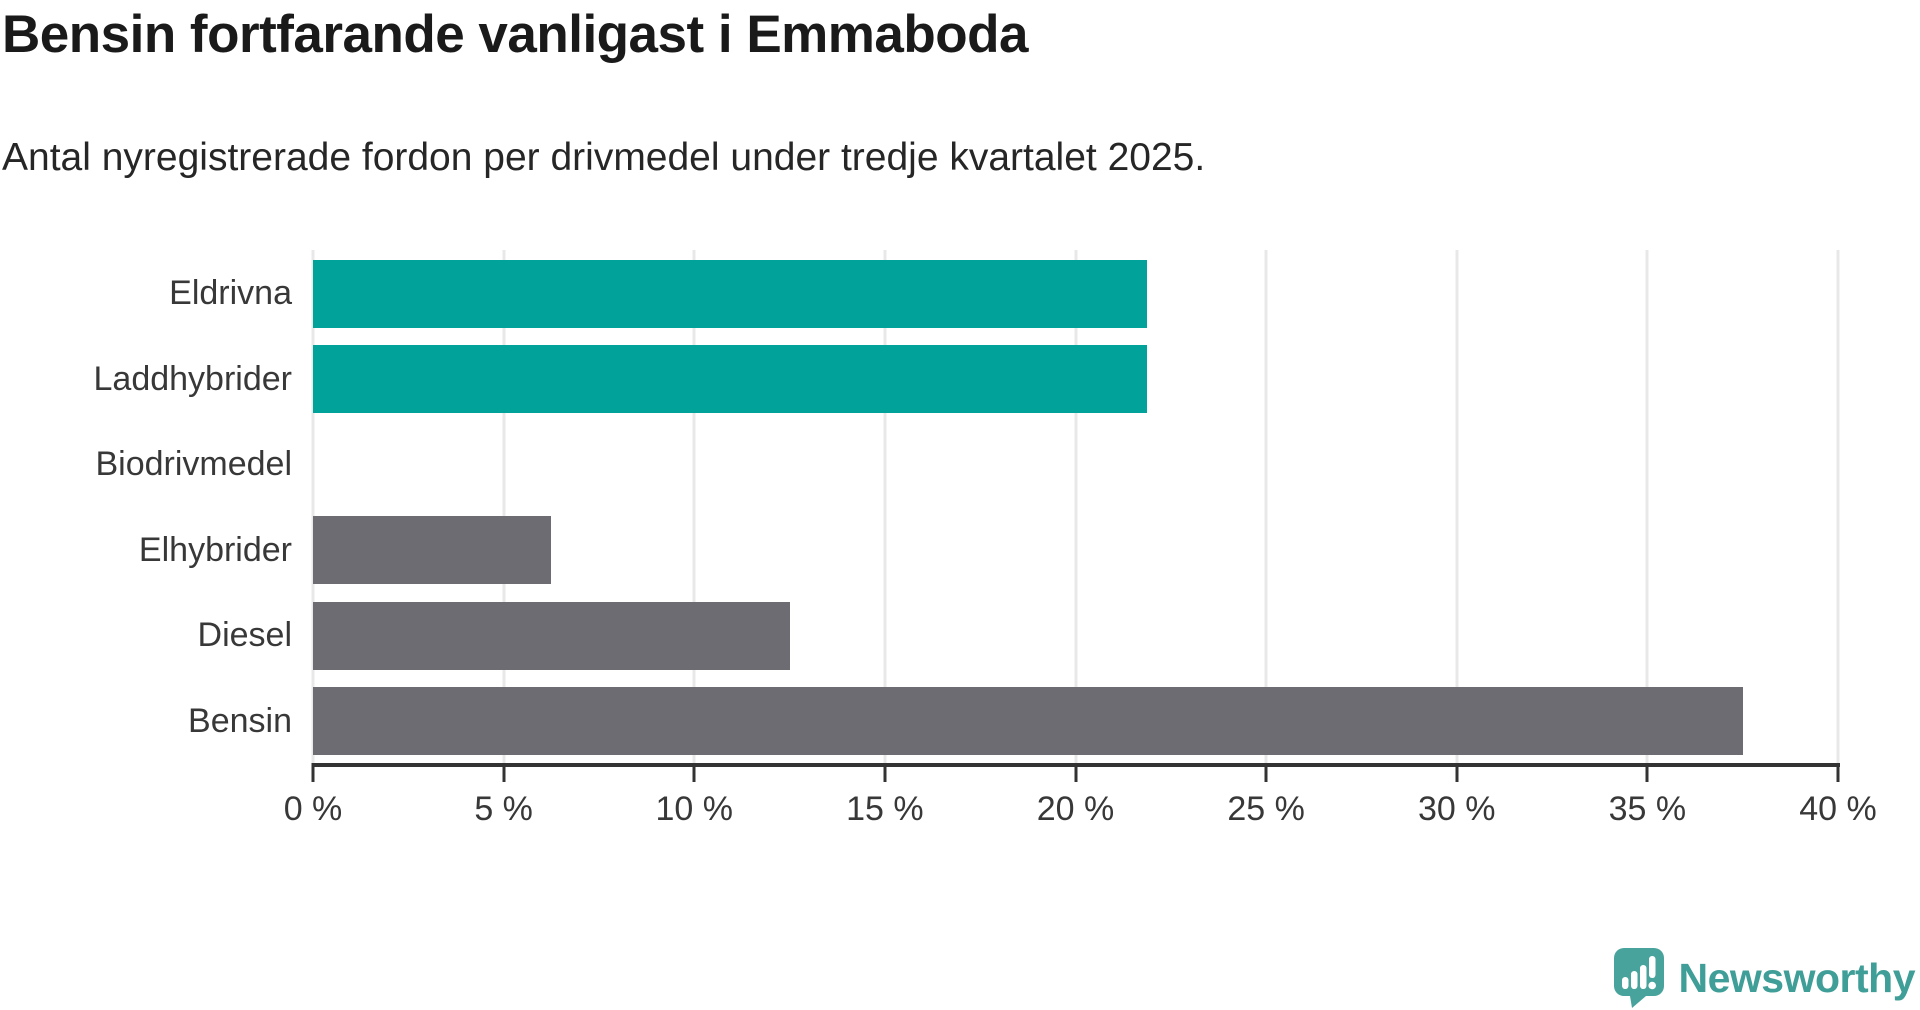 This screenshot has height=1010, width=1920. What do you see at coordinates (694, 809) in the screenshot?
I see `x-tick-label: 10 %` at bounding box center [694, 809].